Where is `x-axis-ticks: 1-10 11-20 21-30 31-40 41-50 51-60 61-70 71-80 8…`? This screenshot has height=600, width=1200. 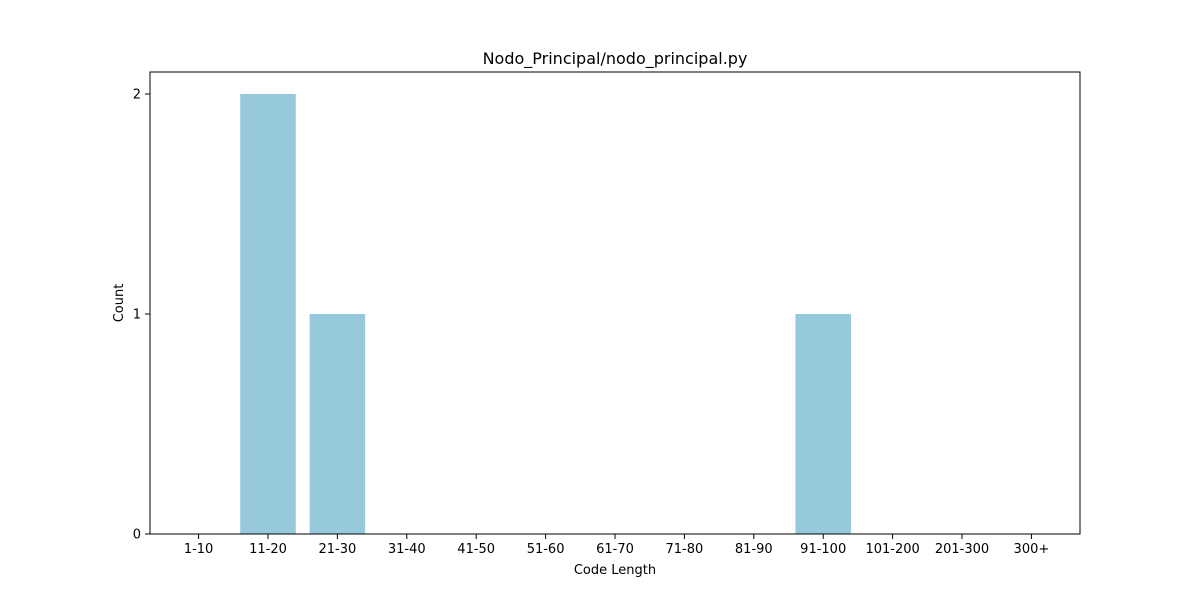 x-axis-ticks: 1-10 11-20 21-30 31-40 41-50 51-60 61-70 71-80 8… is located at coordinates (616, 545).